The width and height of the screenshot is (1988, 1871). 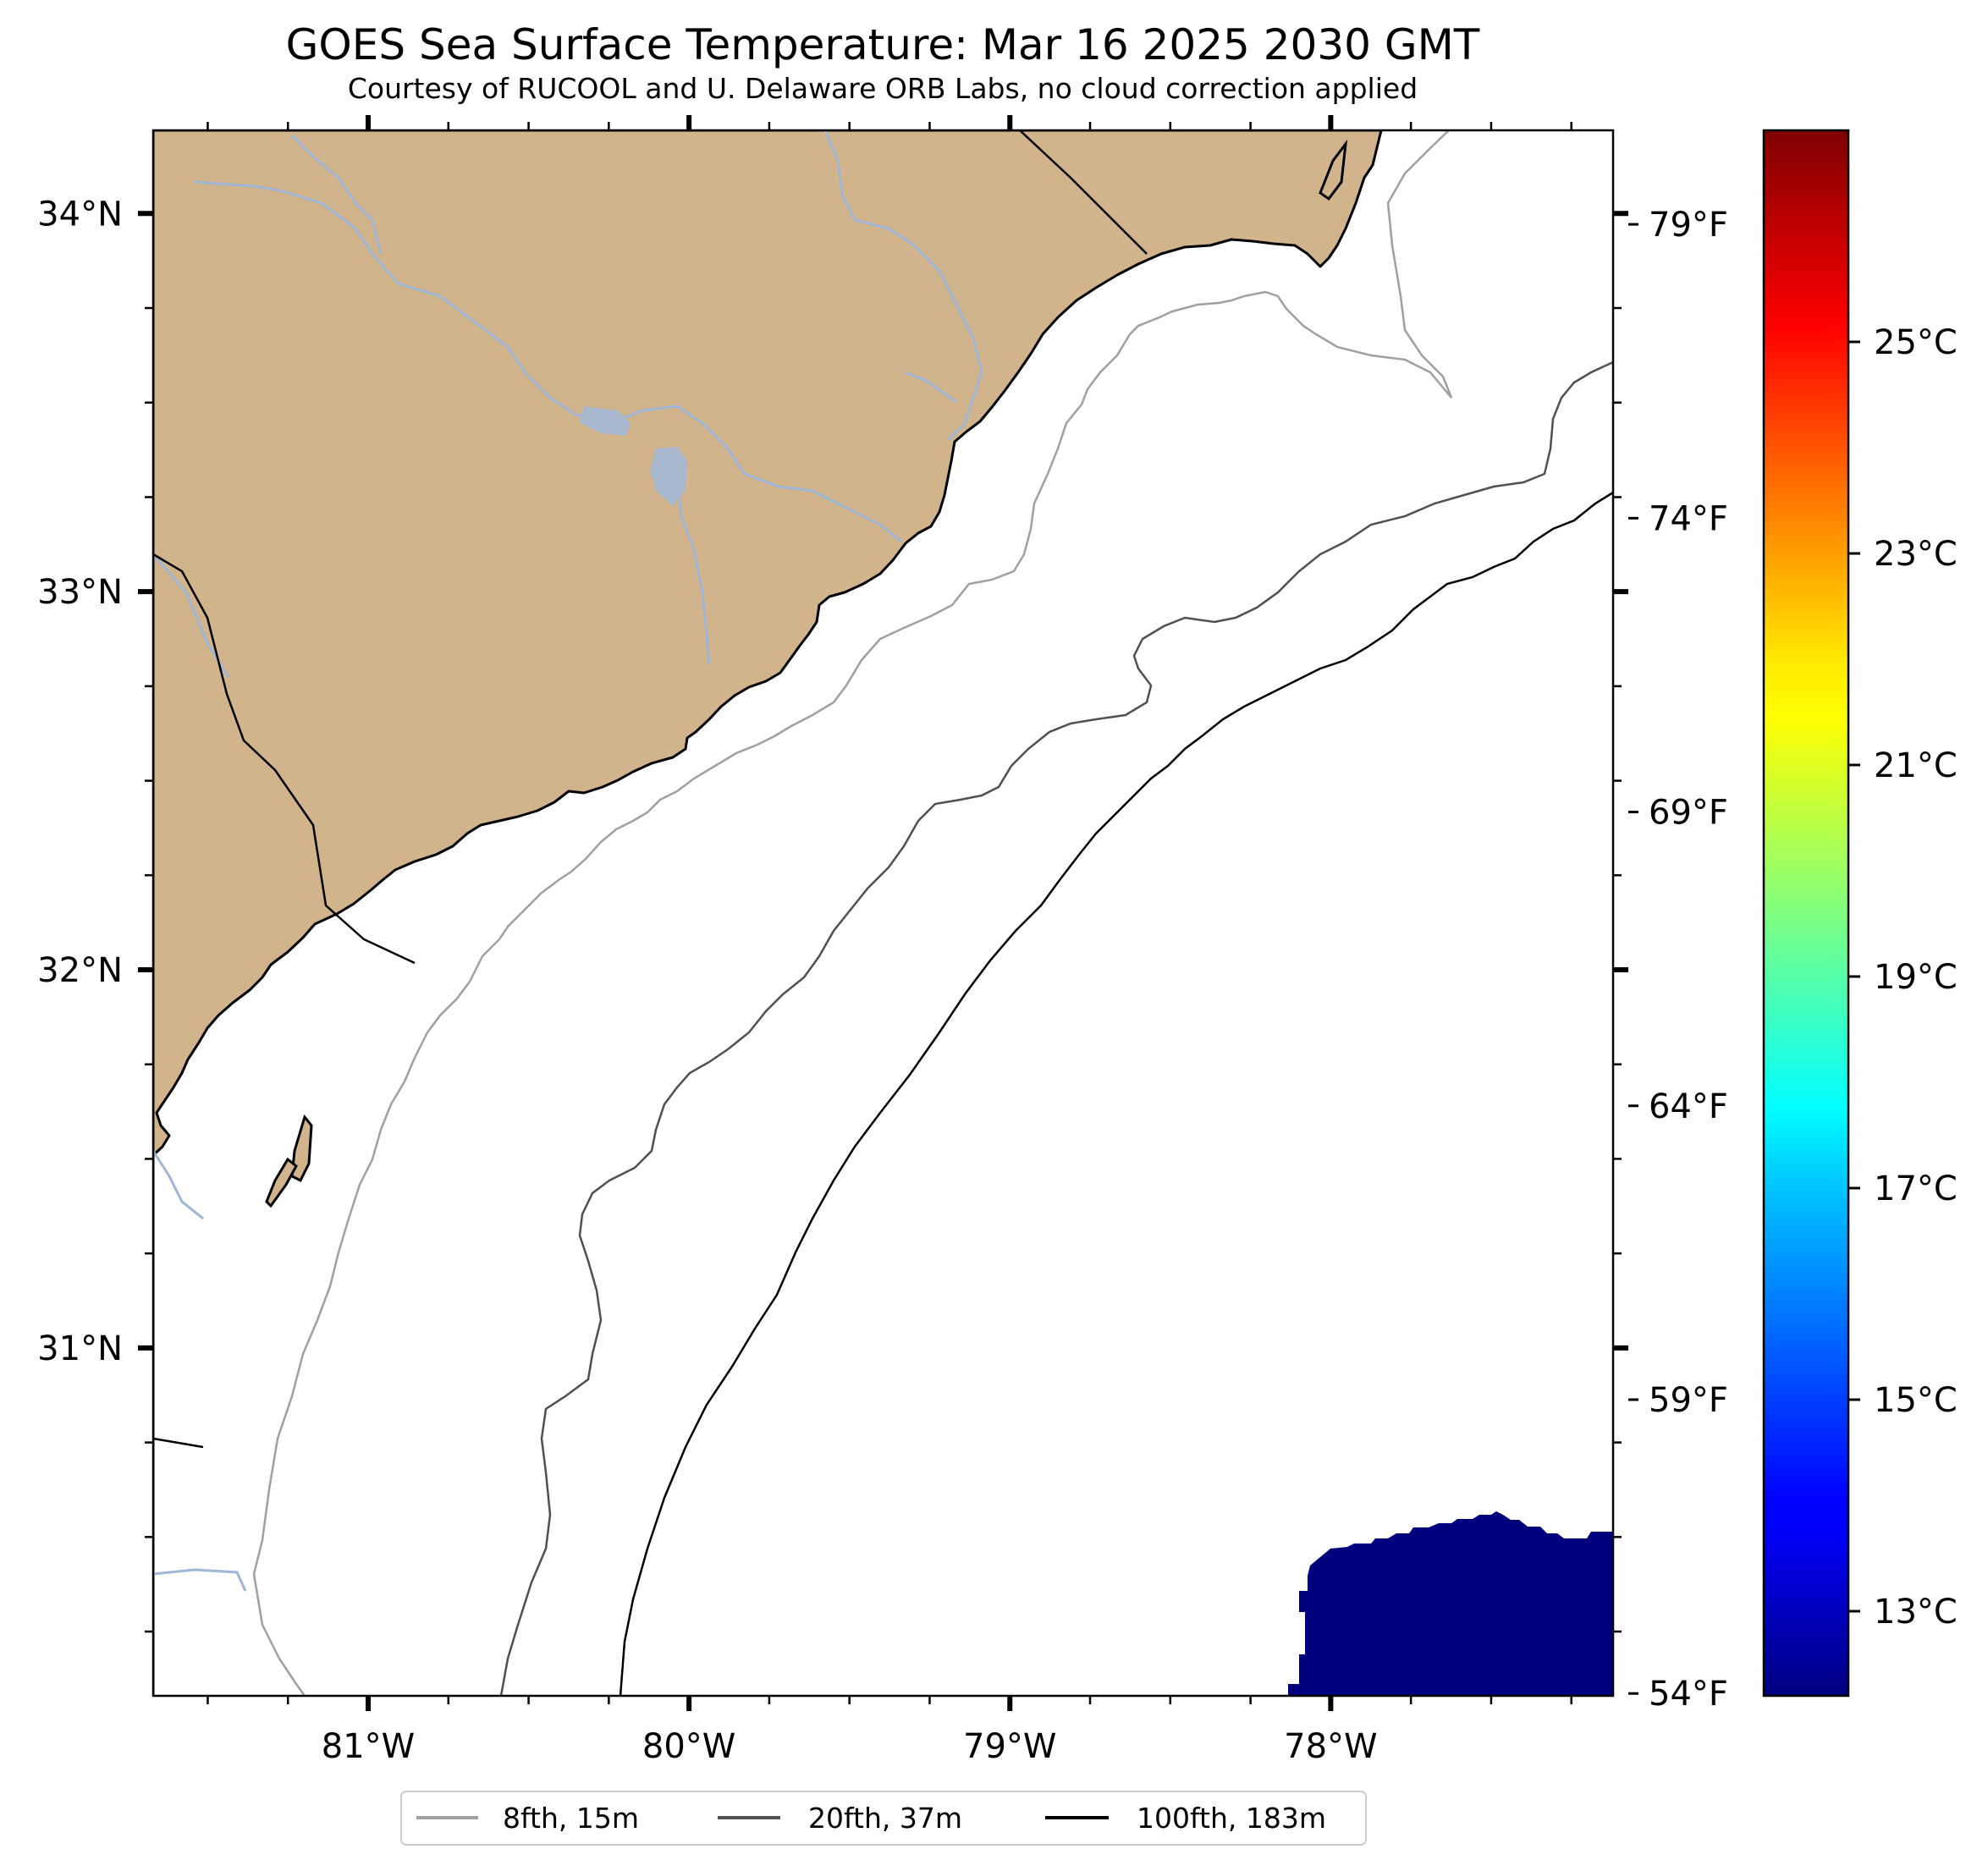 I want to click on legend: 8fth, 15m 20fth, 37m 100fth, 183m, so click(x=883, y=1819).